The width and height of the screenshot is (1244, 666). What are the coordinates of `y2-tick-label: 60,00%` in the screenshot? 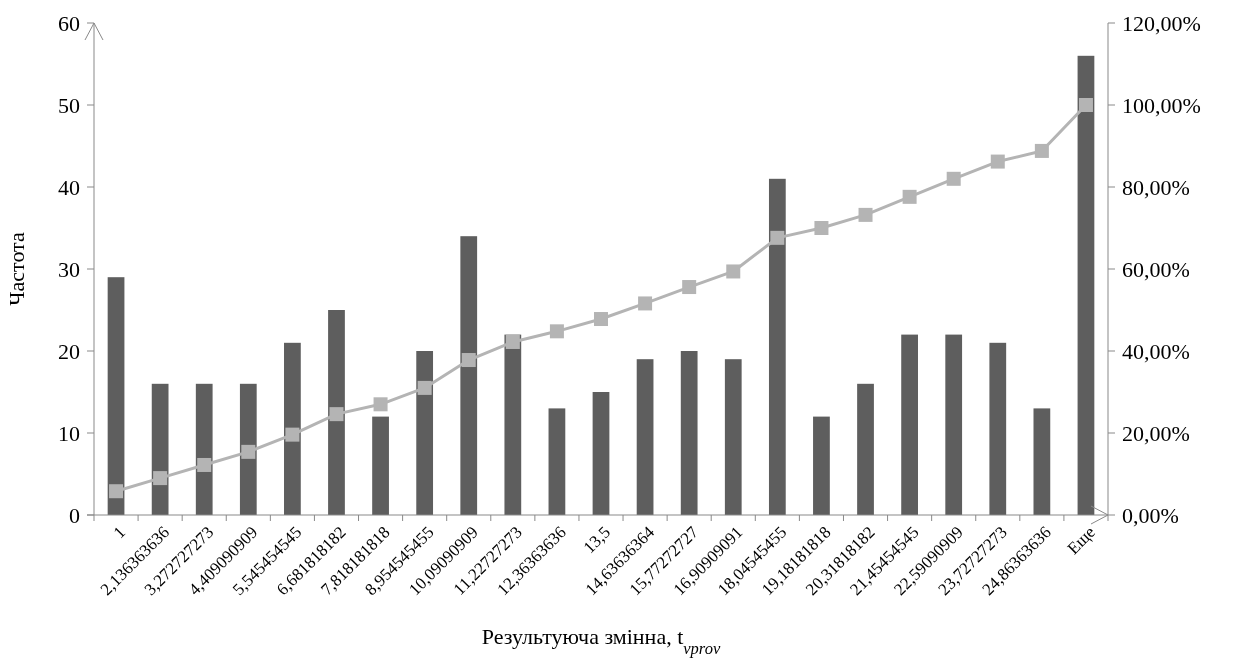 It's located at (1156, 269).